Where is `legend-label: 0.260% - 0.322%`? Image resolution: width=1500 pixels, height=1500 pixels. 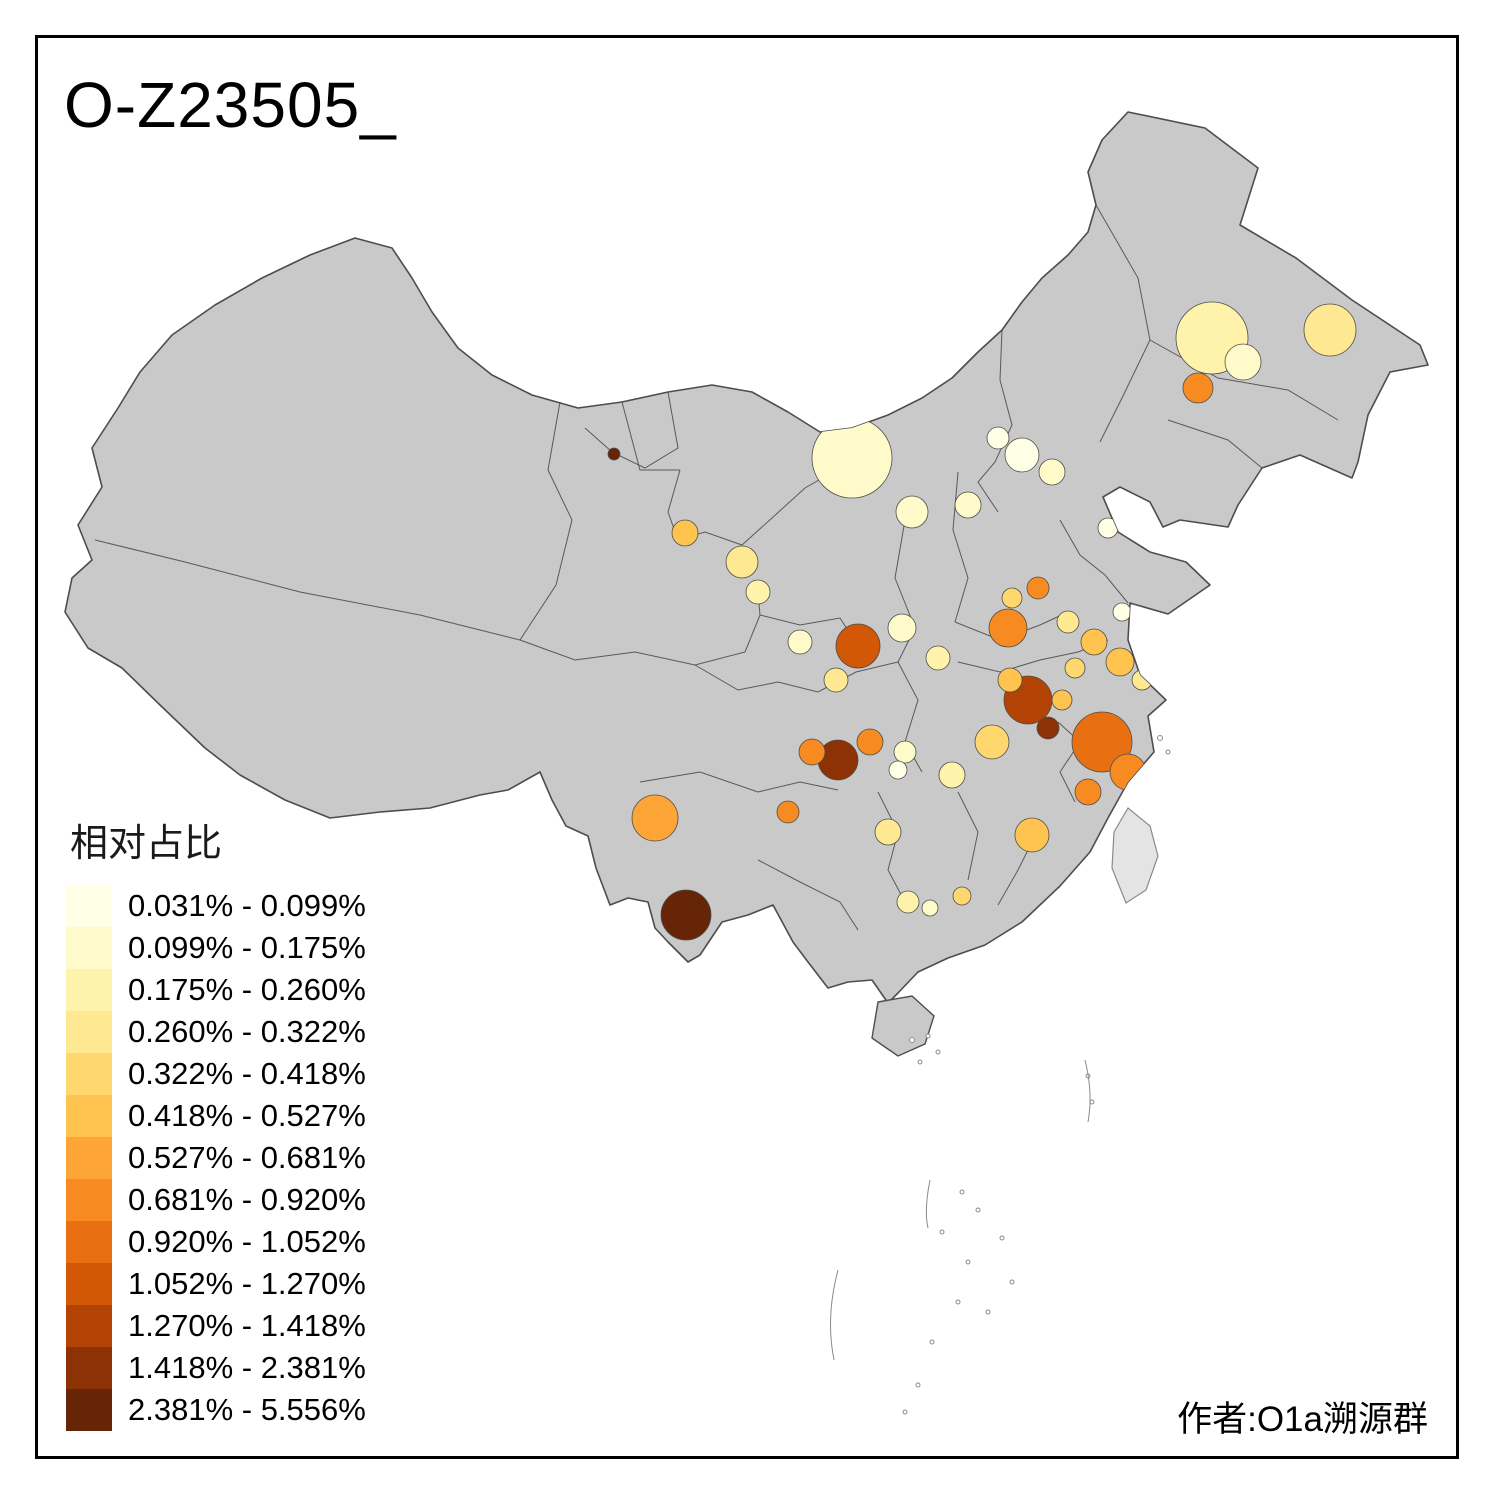
legend-label: 0.260% - 0.322% is located at coordinates (247, 1031).